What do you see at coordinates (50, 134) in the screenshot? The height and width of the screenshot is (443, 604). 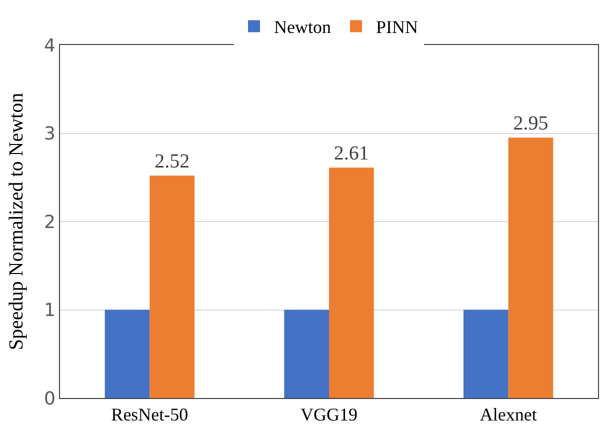 I see `y-tick-label: 3` at bounding box center [50, 134].